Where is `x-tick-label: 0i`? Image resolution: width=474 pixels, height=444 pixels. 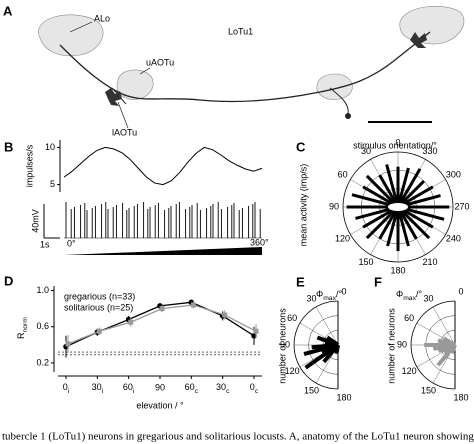
x-tick-label: 0i is located at coordinates (66, 388).